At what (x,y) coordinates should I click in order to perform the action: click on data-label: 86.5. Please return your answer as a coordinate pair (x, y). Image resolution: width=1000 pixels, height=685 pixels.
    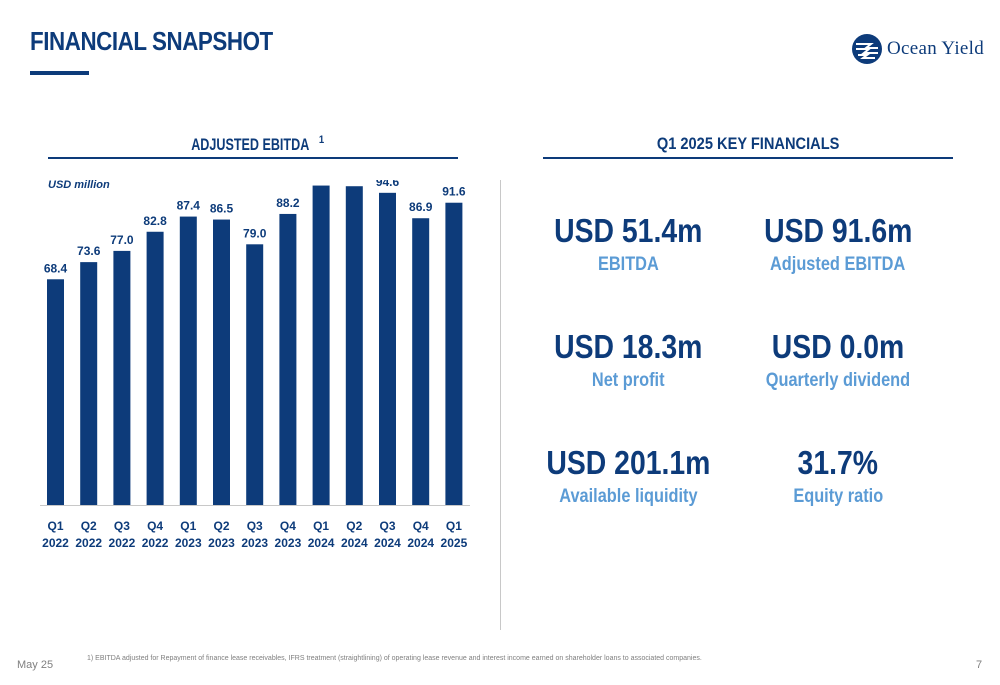
    Looking at the image, I should click on (222, 209).